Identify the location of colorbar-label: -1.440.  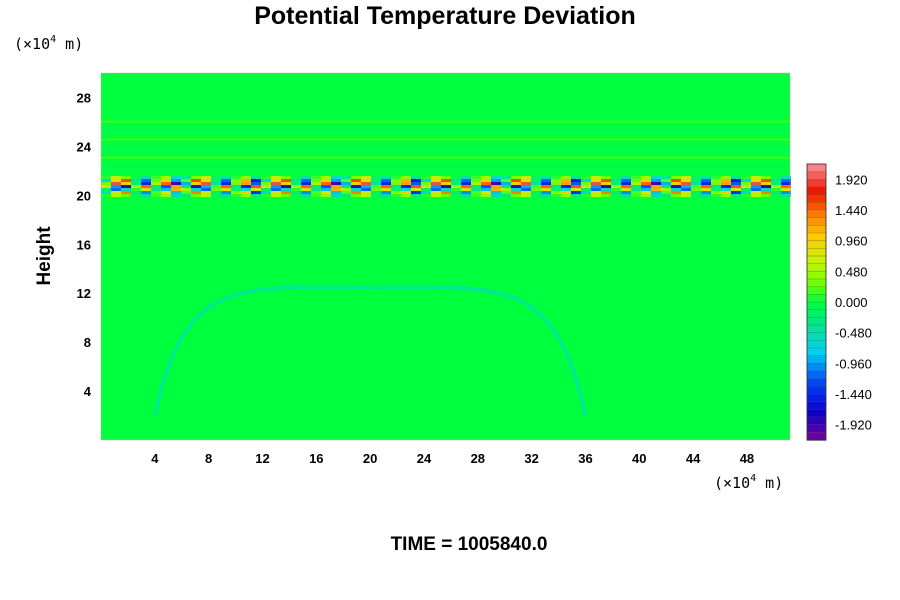
(853, 394).